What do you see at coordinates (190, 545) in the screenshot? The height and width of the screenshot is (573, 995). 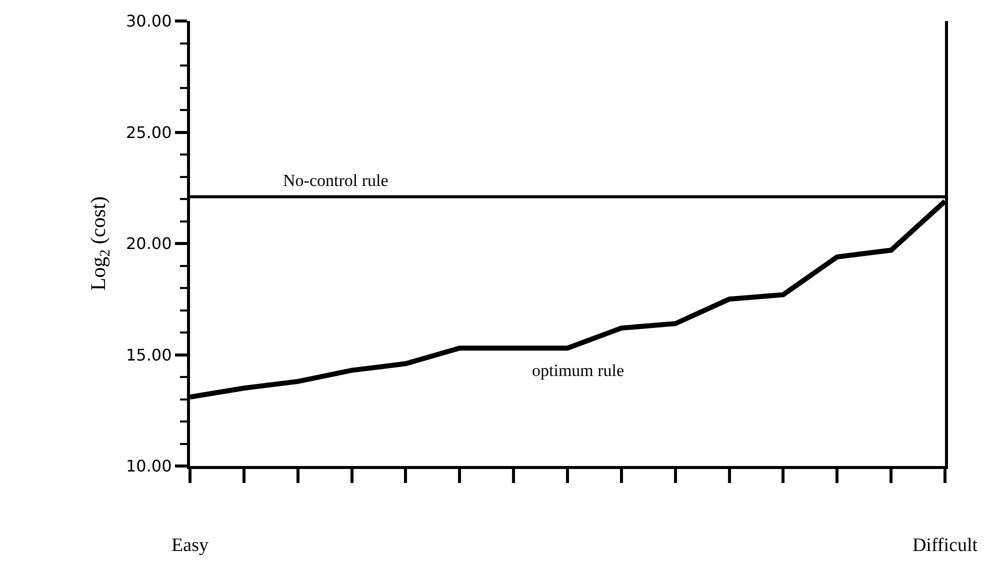 I see `x-tick-label: Easy` at bounding box center [190, 545].